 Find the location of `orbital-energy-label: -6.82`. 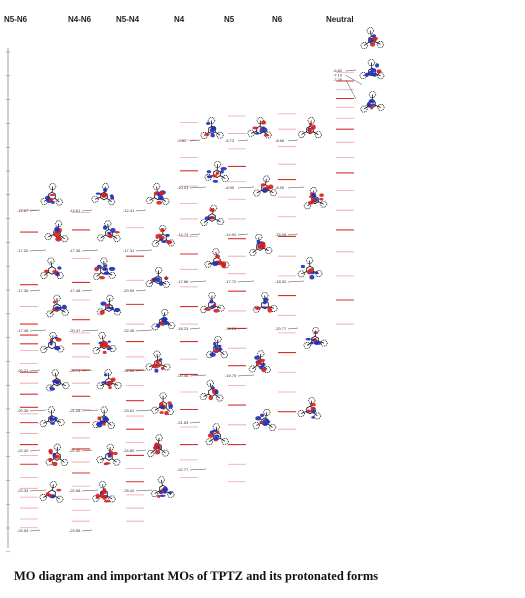

orbital-energy-label: -6.82 is located at coordinates (338, 70).